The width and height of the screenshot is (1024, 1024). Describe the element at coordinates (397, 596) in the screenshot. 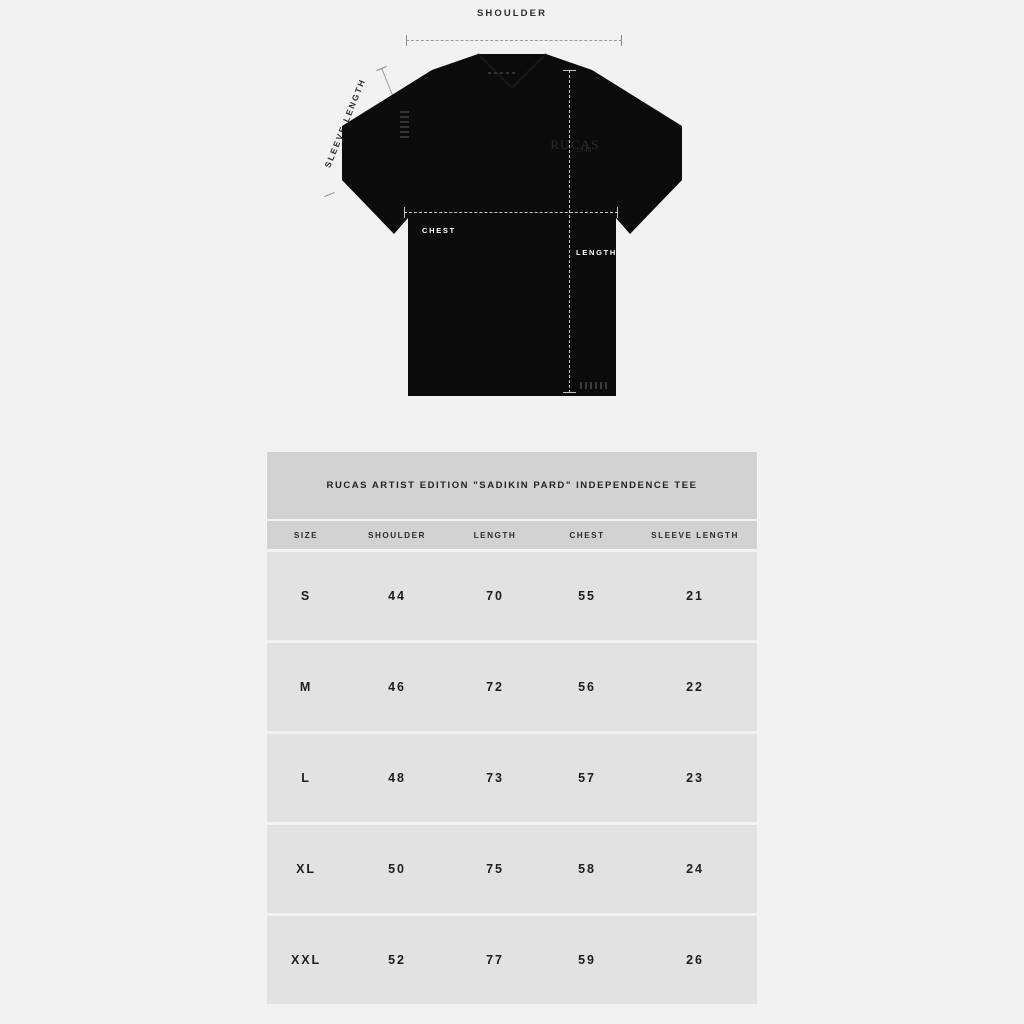

I see `cell-shoulder: 44` at that location.